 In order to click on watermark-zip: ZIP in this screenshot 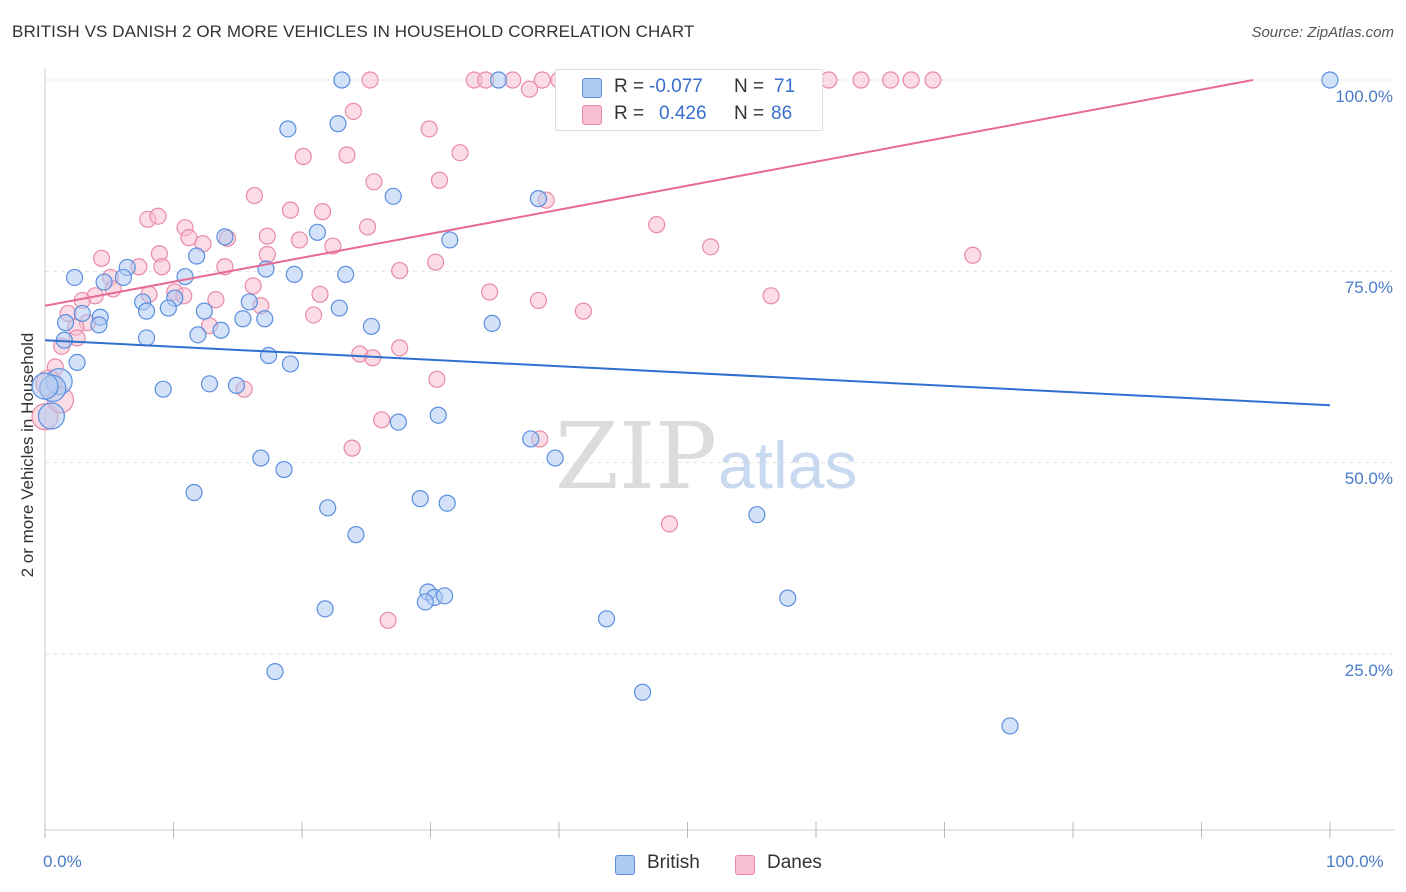, I will do `click(636, 456)`.